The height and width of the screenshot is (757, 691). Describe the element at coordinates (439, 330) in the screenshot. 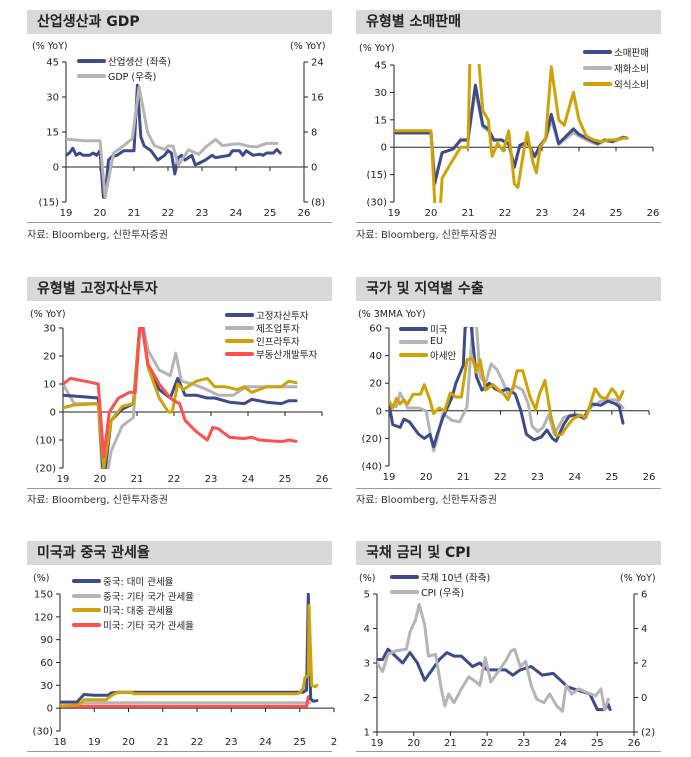

I see `legend-label: 미국` at that location.